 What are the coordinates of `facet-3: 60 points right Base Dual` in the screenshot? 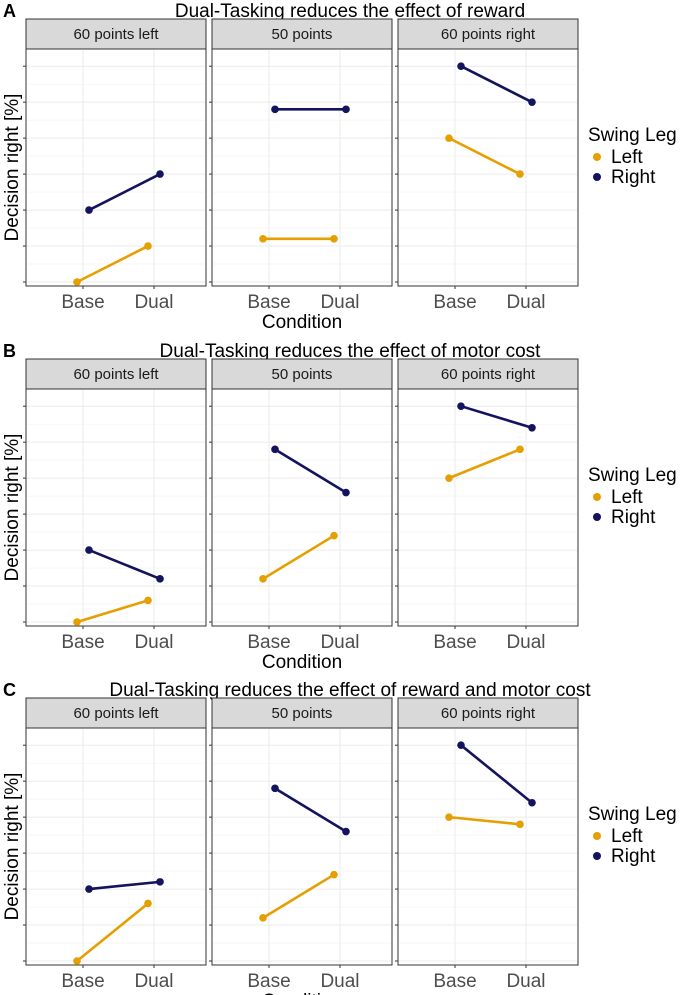 It's located at (487, 165).